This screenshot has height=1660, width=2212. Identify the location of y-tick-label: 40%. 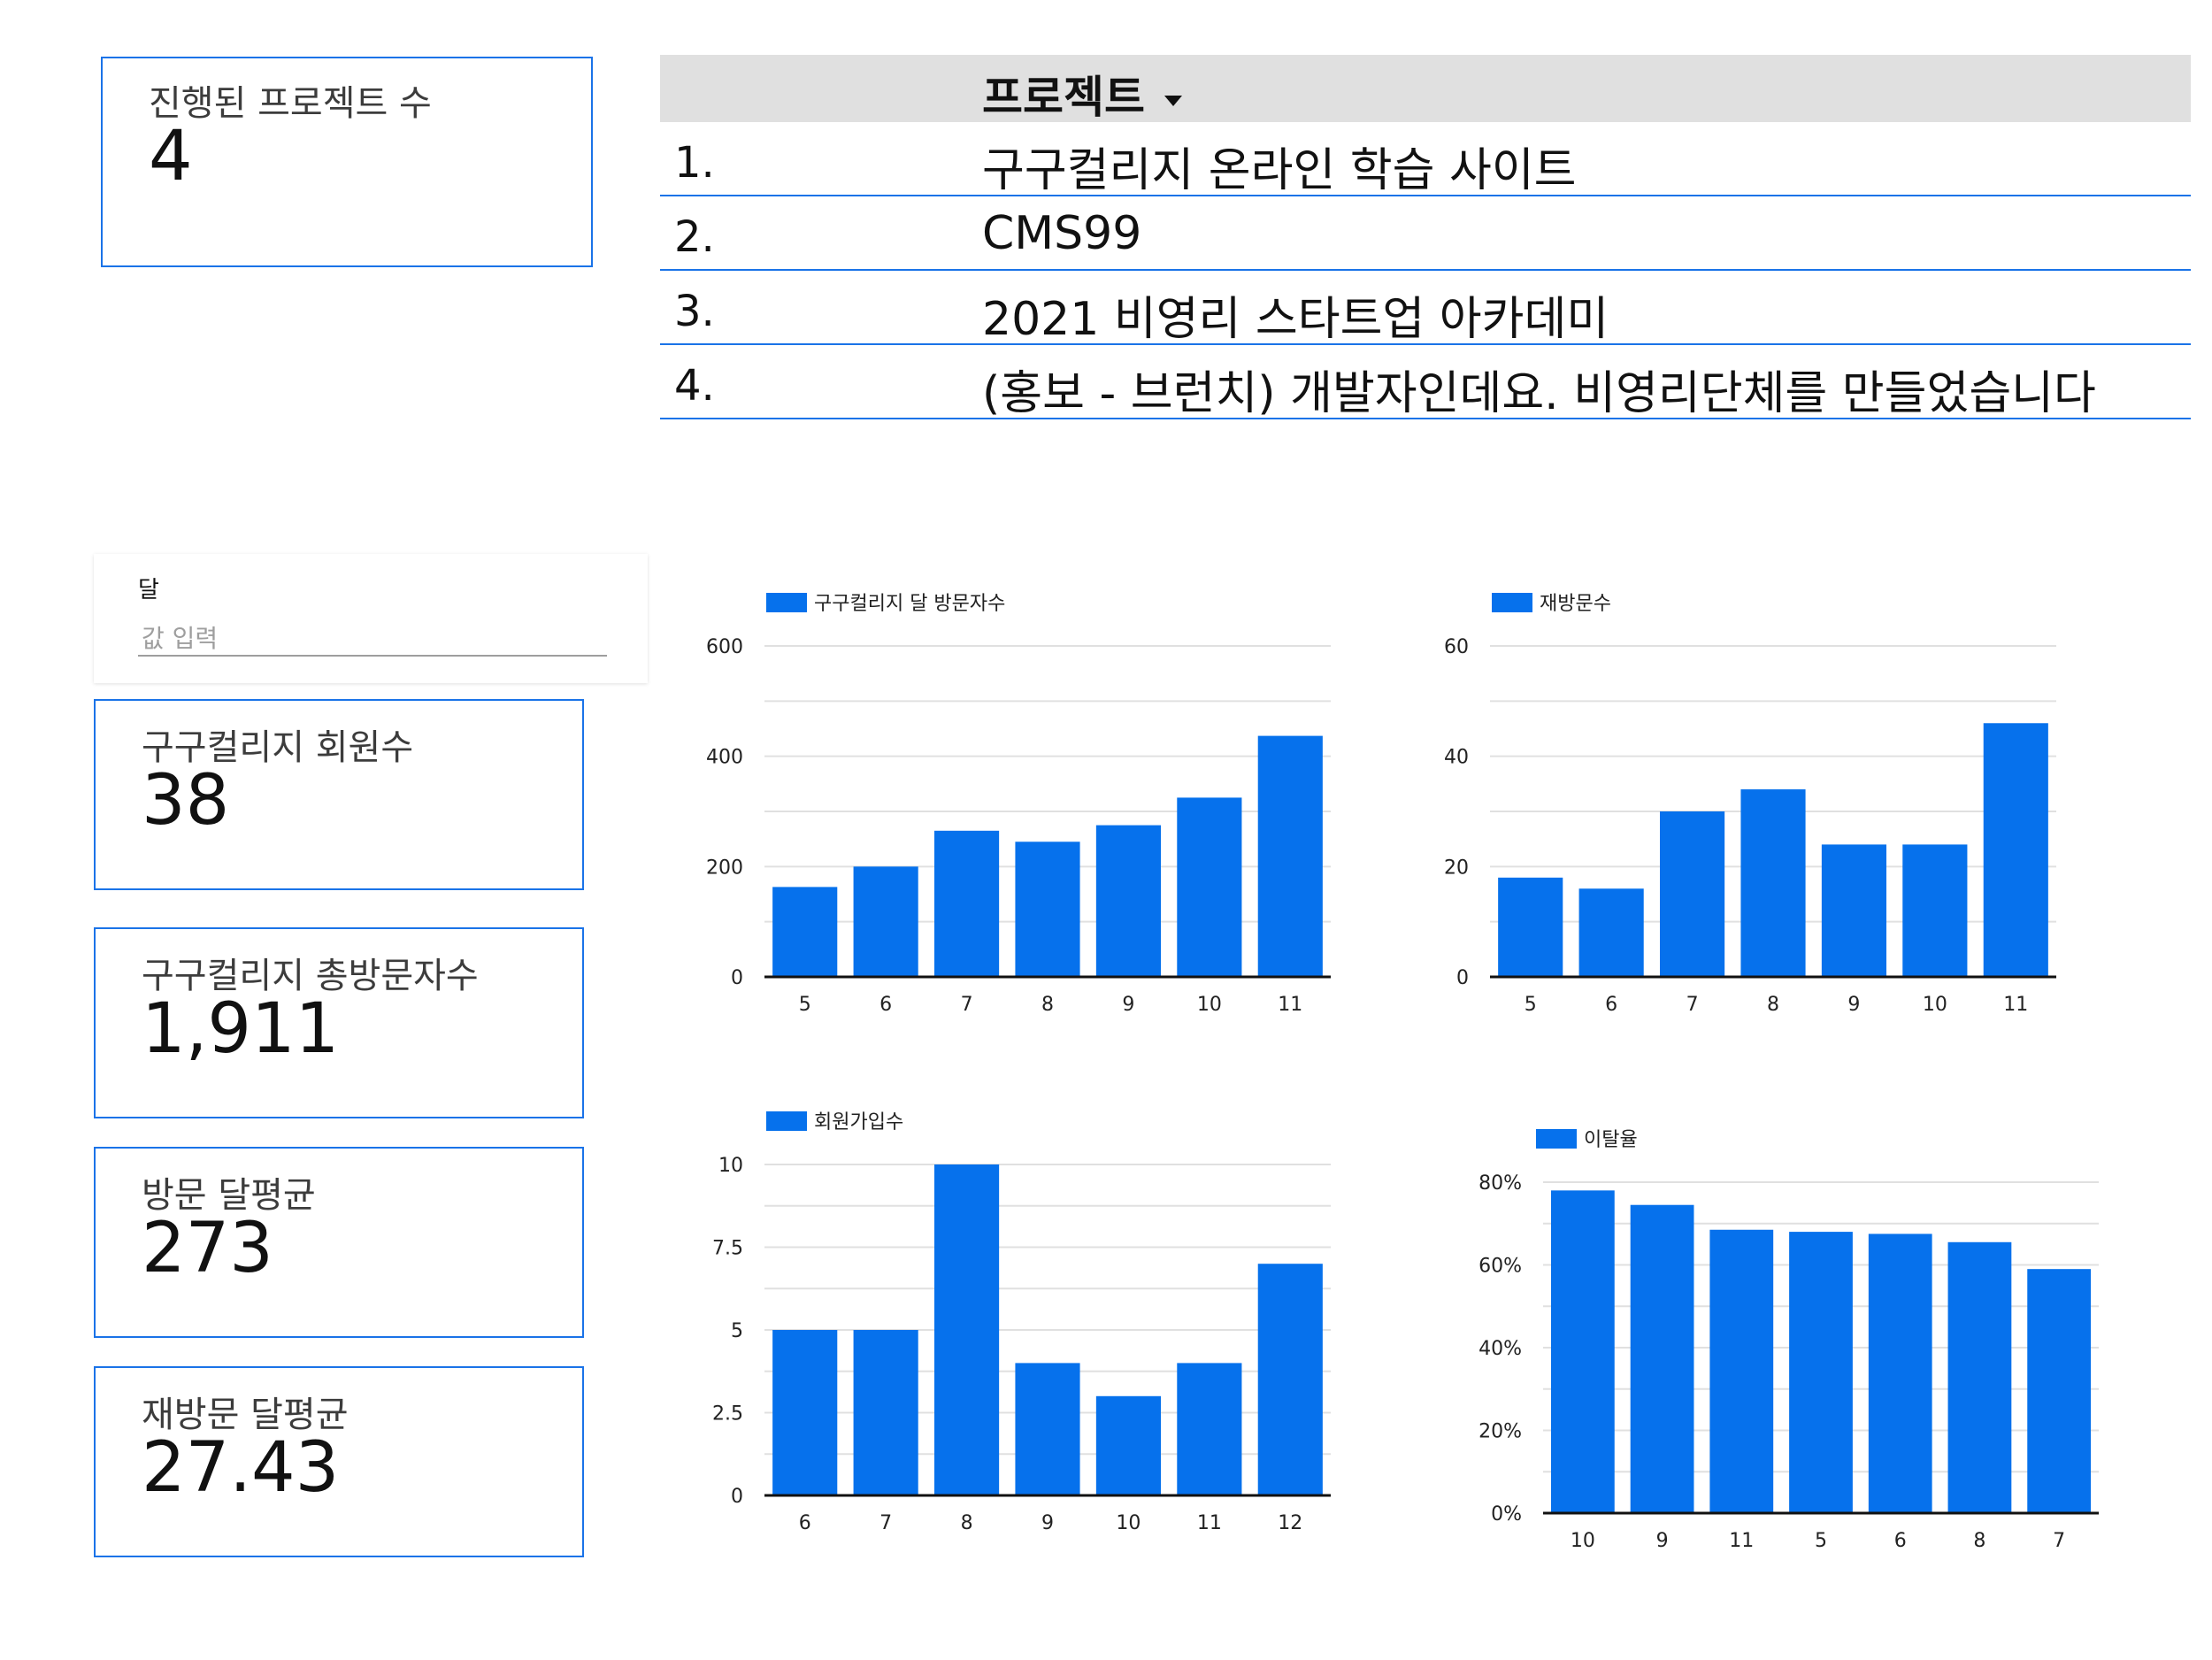
(1501, 1349).